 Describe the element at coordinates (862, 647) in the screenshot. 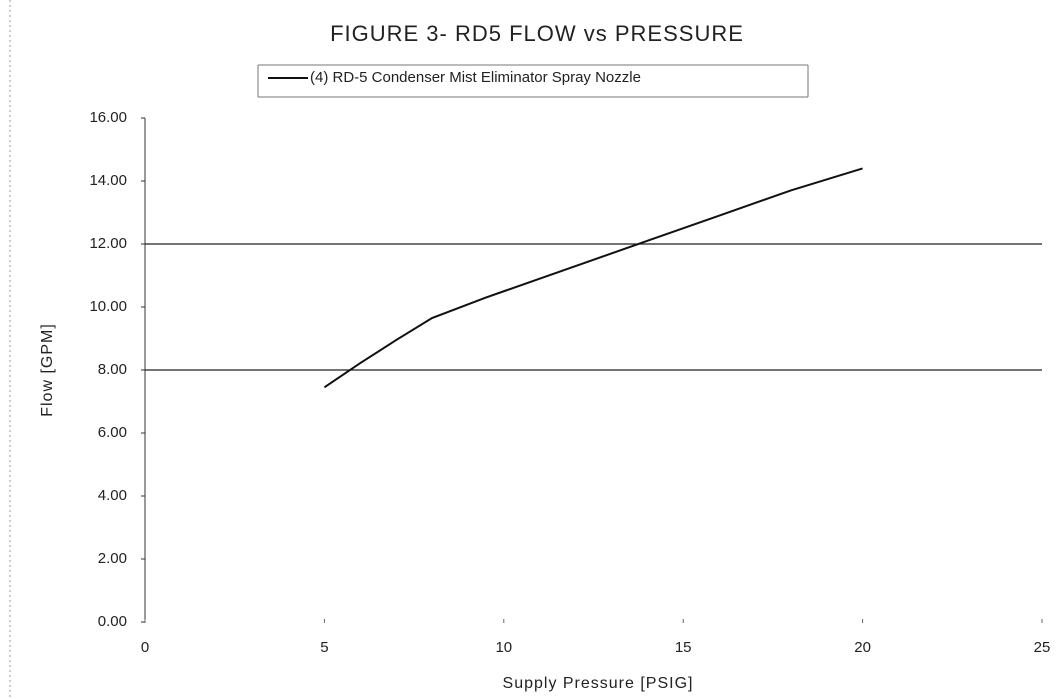

I see `x-tick-label: 20` at that location.